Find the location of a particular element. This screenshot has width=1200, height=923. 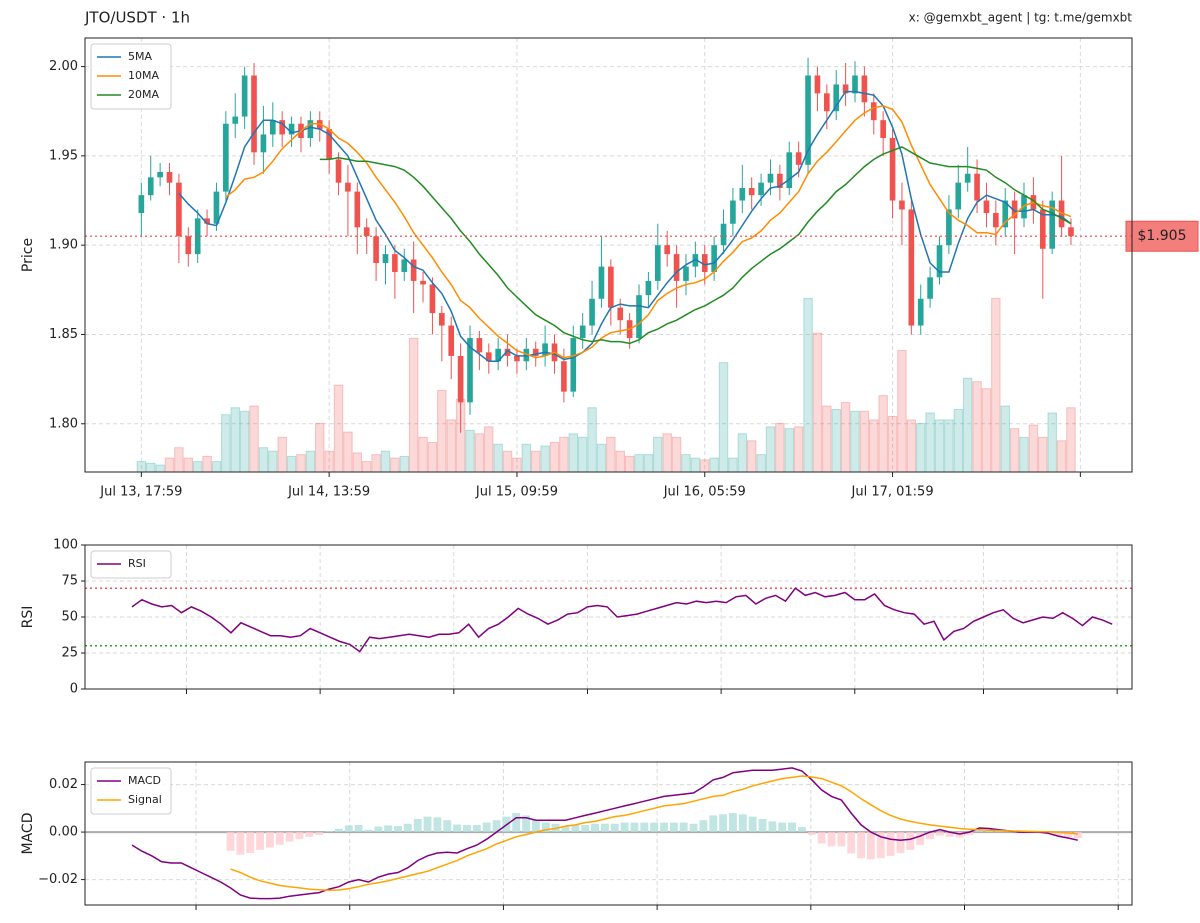

x-tick-label: Jul 13, 17:59 is located at coordinates (140, 492).